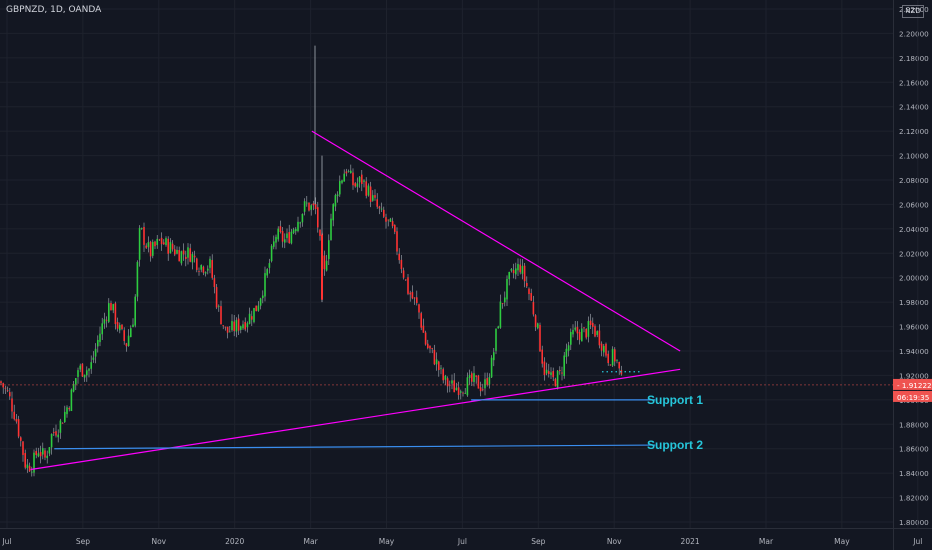 The width and height of the screenshot is (932, 550). What do you see at coordinates (914, 351) in the screenshot?
I see `price-tick-label: 1.94000` at bounding box center [914, 351].